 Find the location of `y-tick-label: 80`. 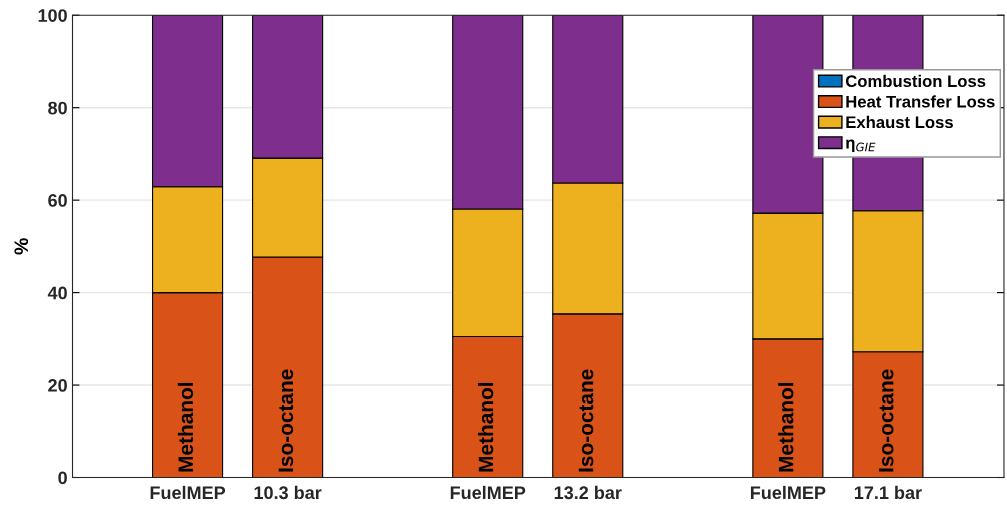

y-tick-label: 80 is located at coordinates (57, 108).